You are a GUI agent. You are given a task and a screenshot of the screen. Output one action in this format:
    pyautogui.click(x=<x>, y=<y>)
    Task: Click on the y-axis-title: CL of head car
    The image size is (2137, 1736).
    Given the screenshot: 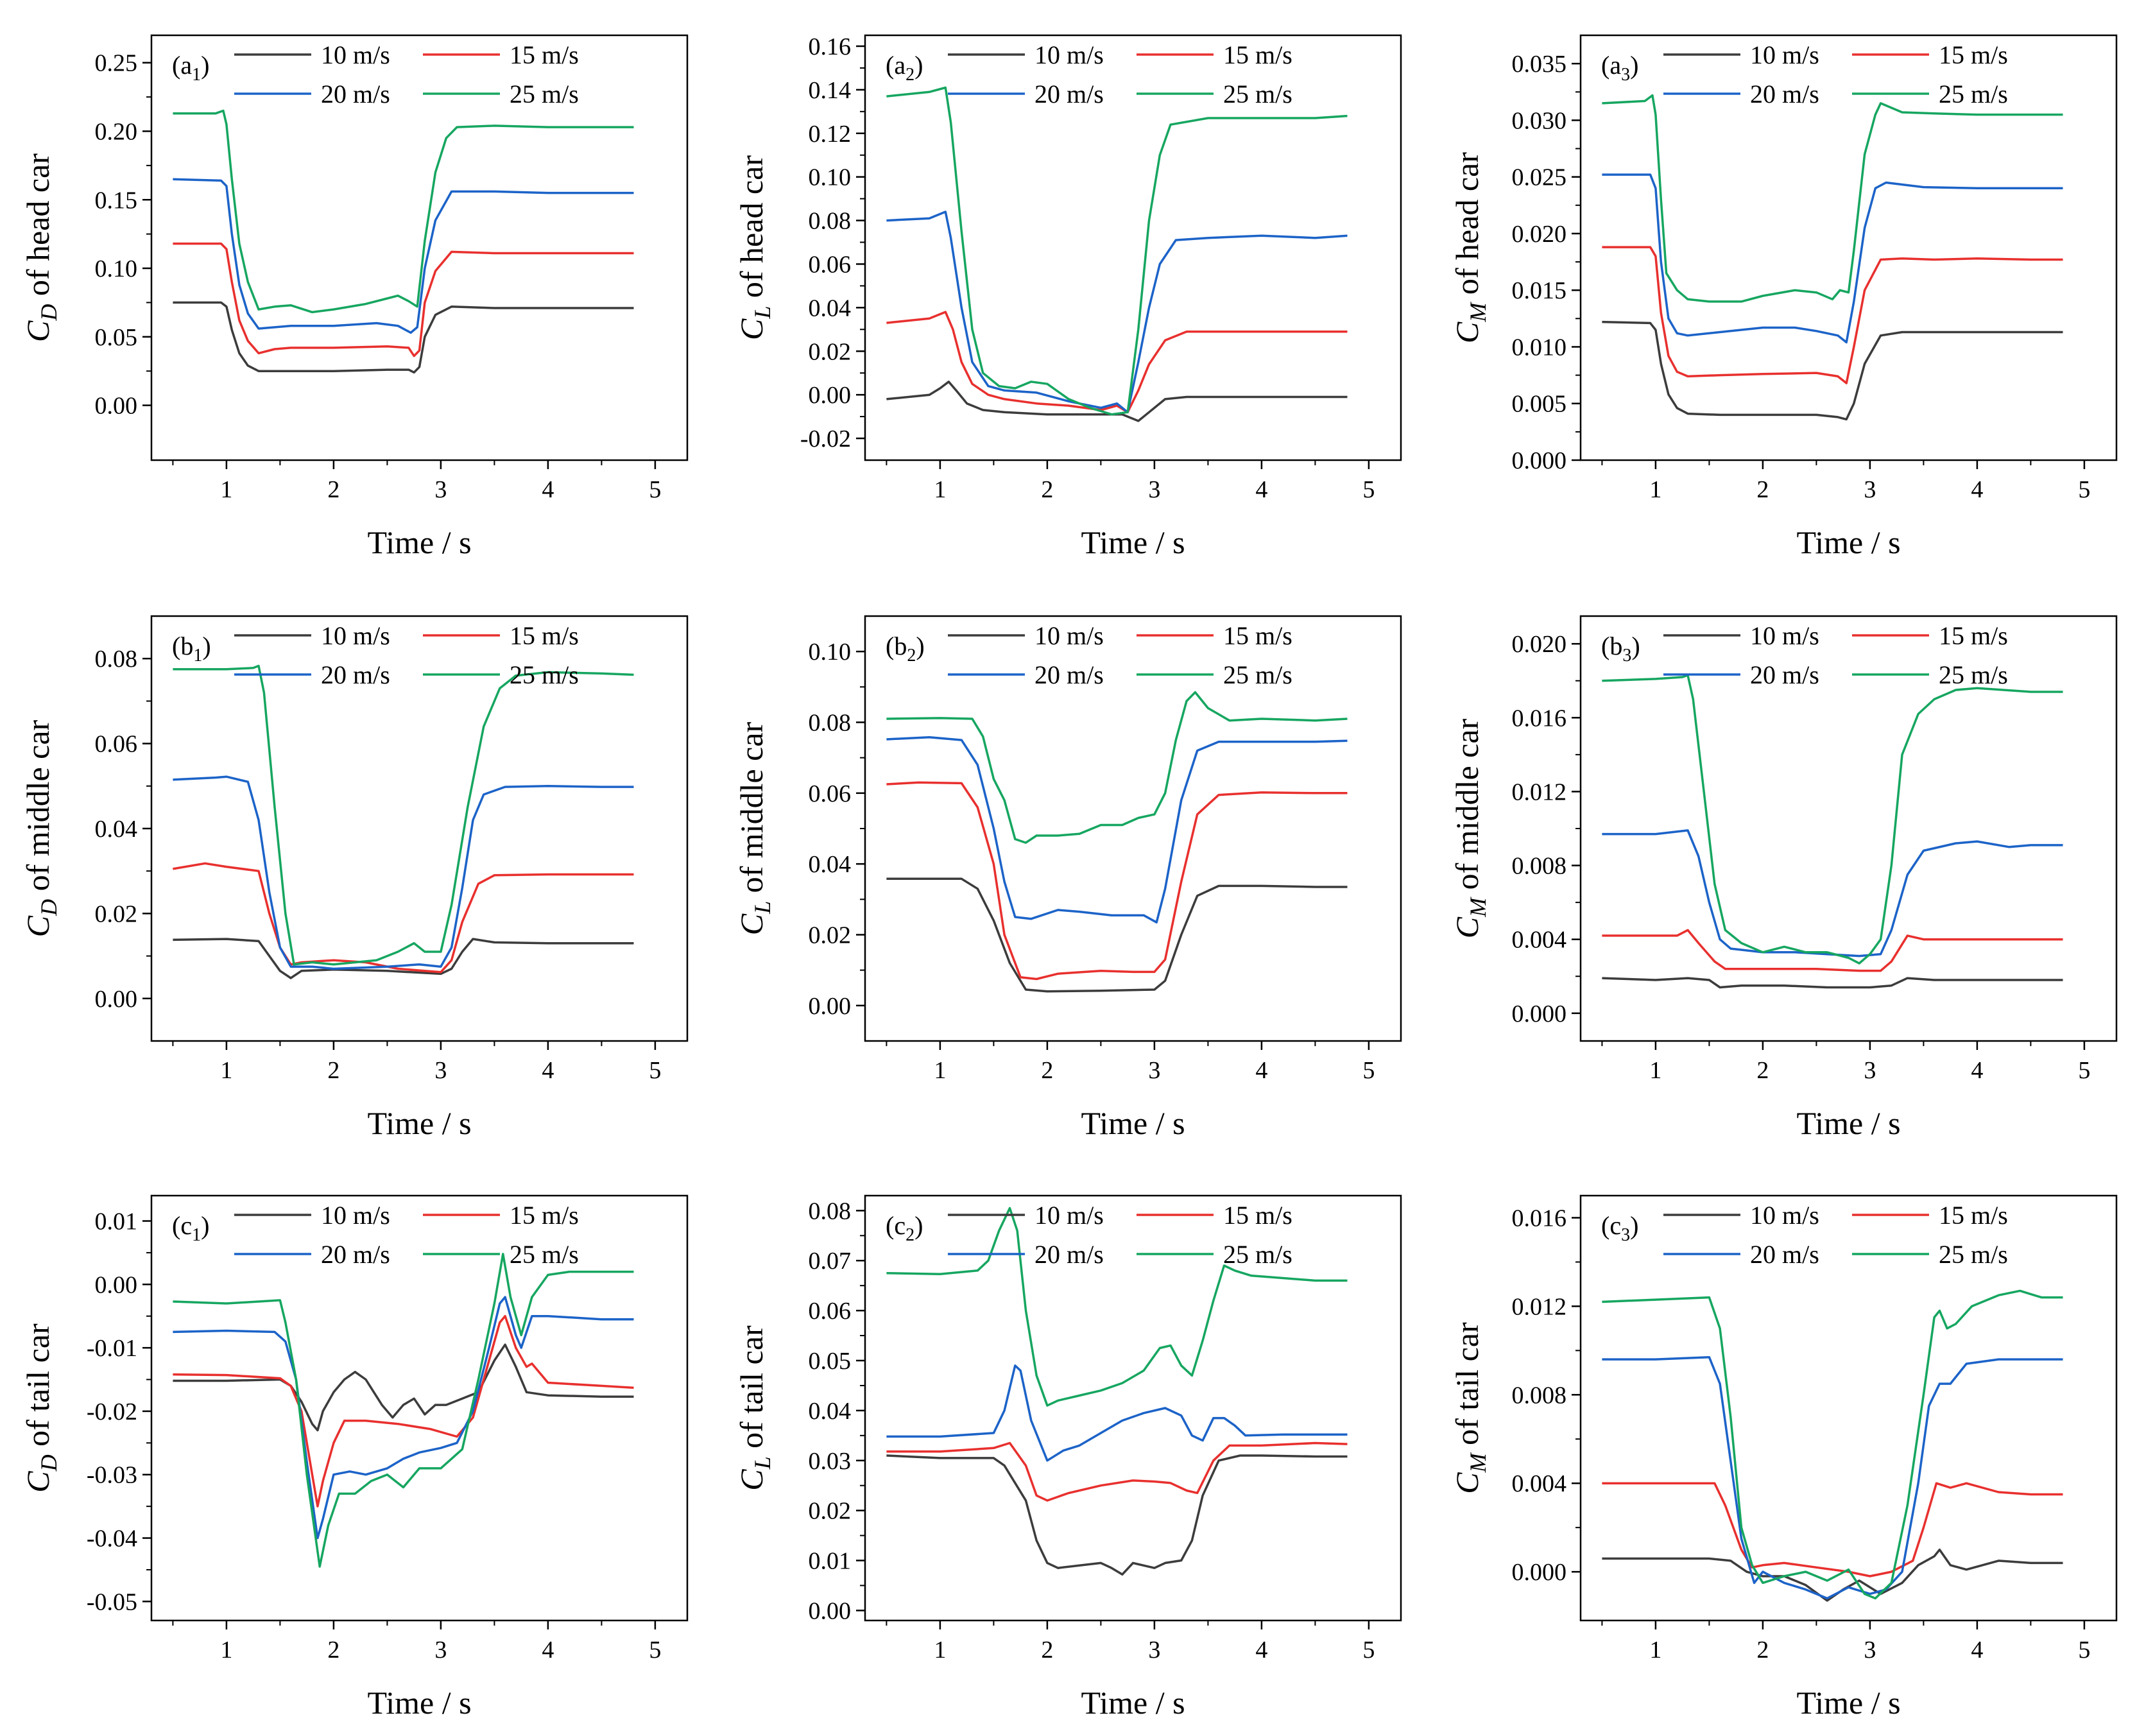 What is the action you would take?
    pyautogui.click(x=754, y=247)
    